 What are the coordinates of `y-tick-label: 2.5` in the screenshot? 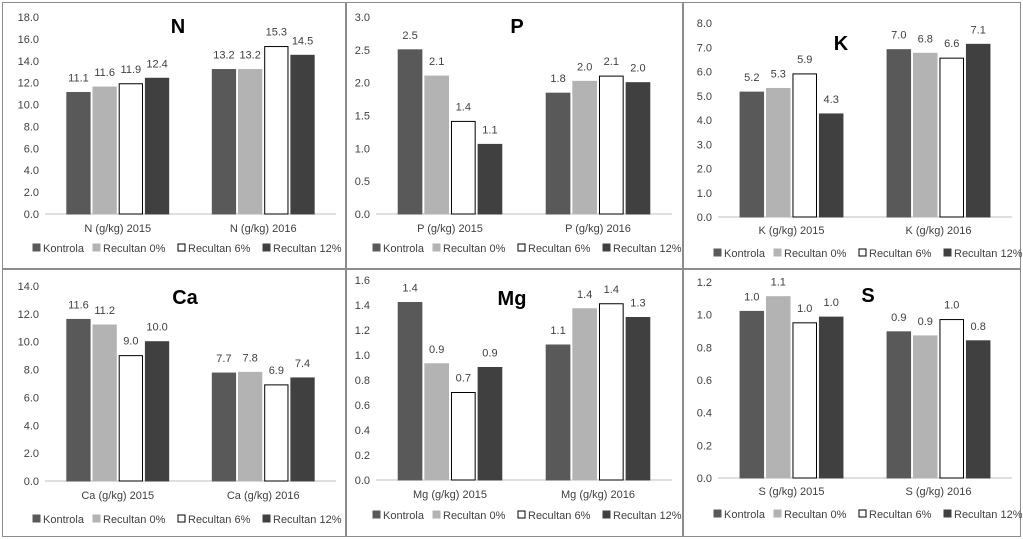 It's located at (362, 51).